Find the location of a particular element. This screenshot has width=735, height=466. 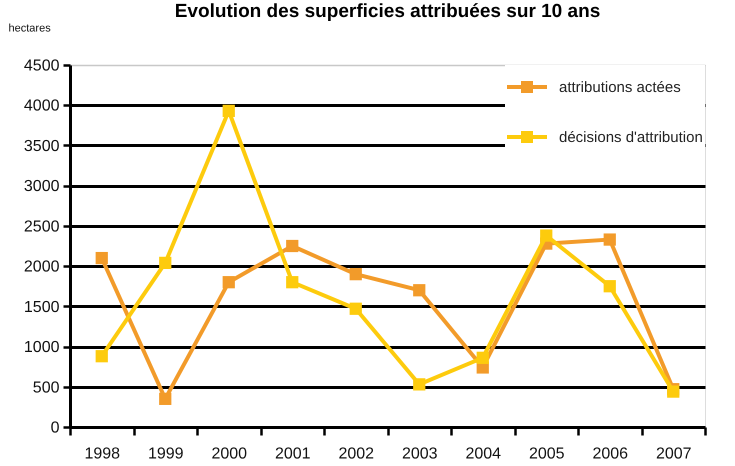

y-tick-label: 1500 is located at coordinates (42, 307).